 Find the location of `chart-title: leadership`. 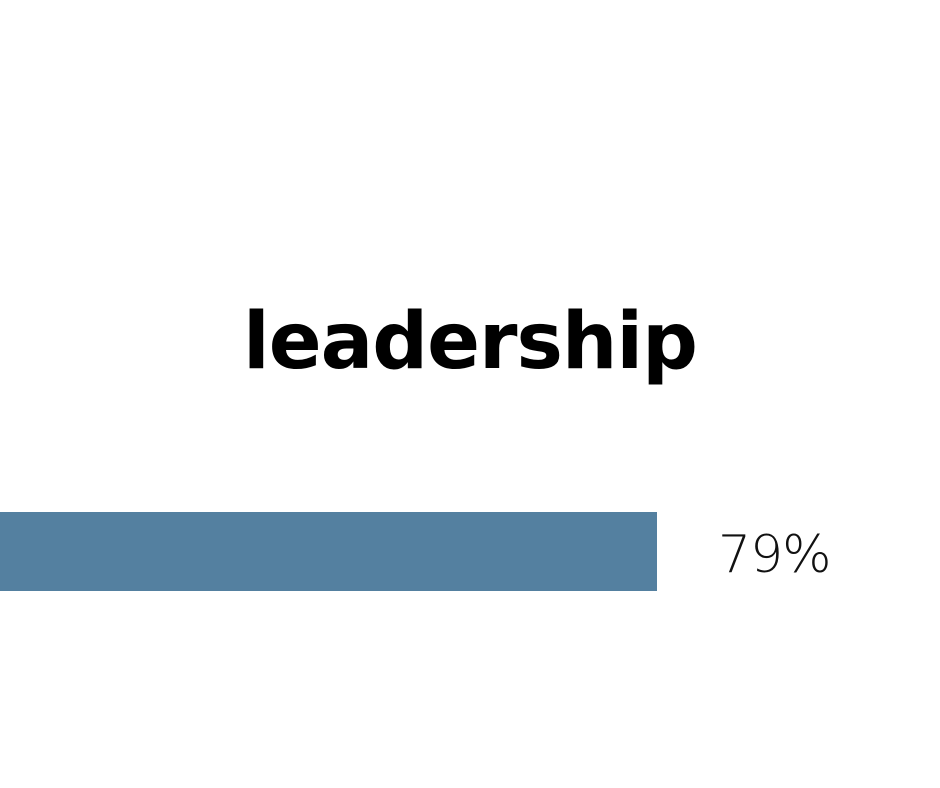

chart-title: leadership is located at coordinates (470, 342).